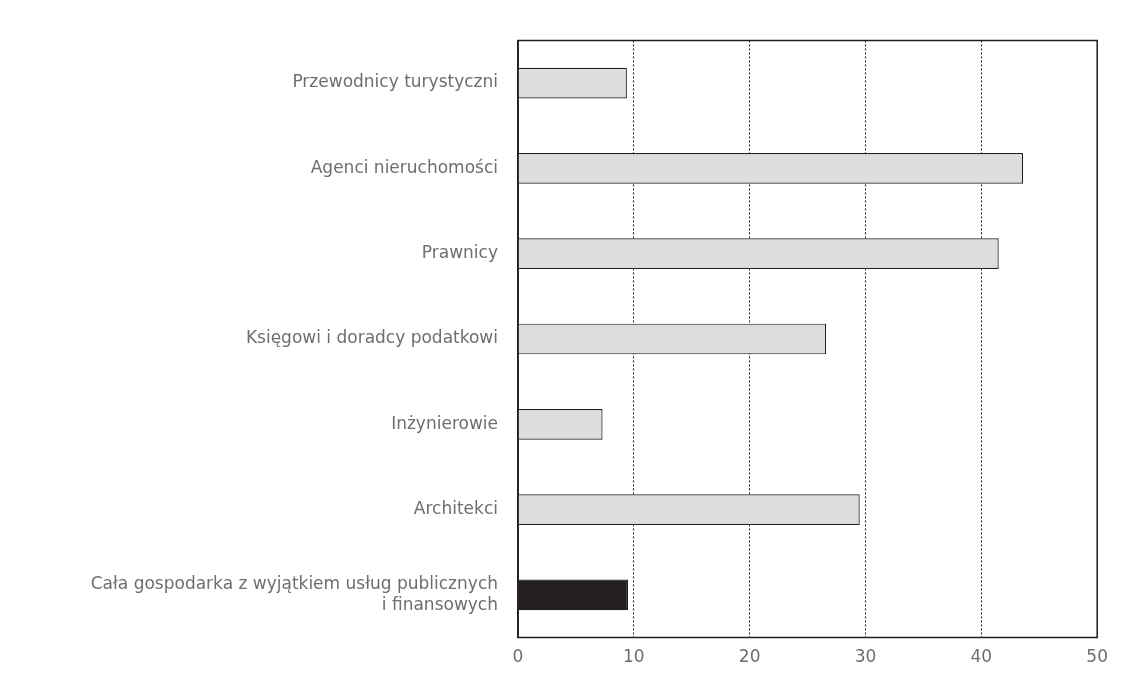  I want to click on x-tick-label: 40, so click(981, 656).